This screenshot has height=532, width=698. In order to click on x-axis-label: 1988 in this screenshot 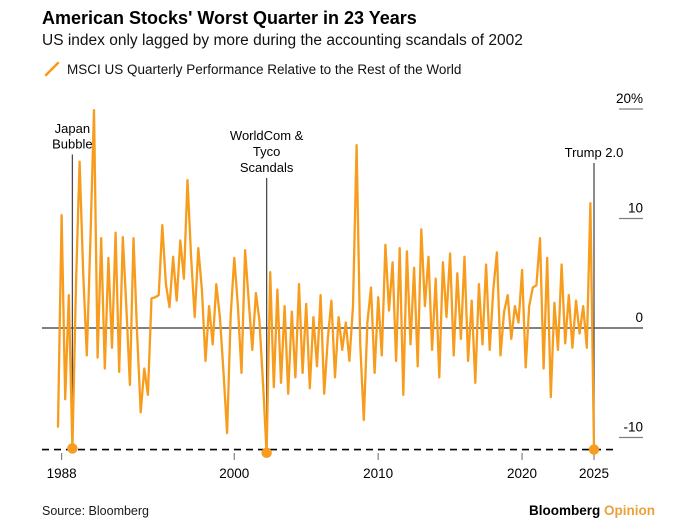, I will do `click(62, 473)`.